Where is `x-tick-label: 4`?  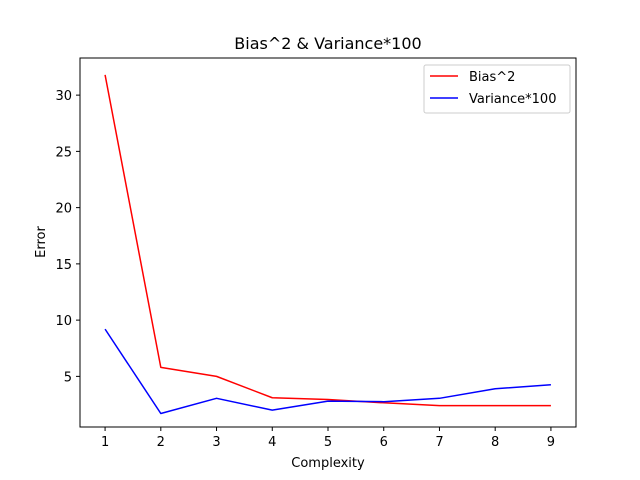 x-tick-label: 4 is located at coordinates (272, 442).